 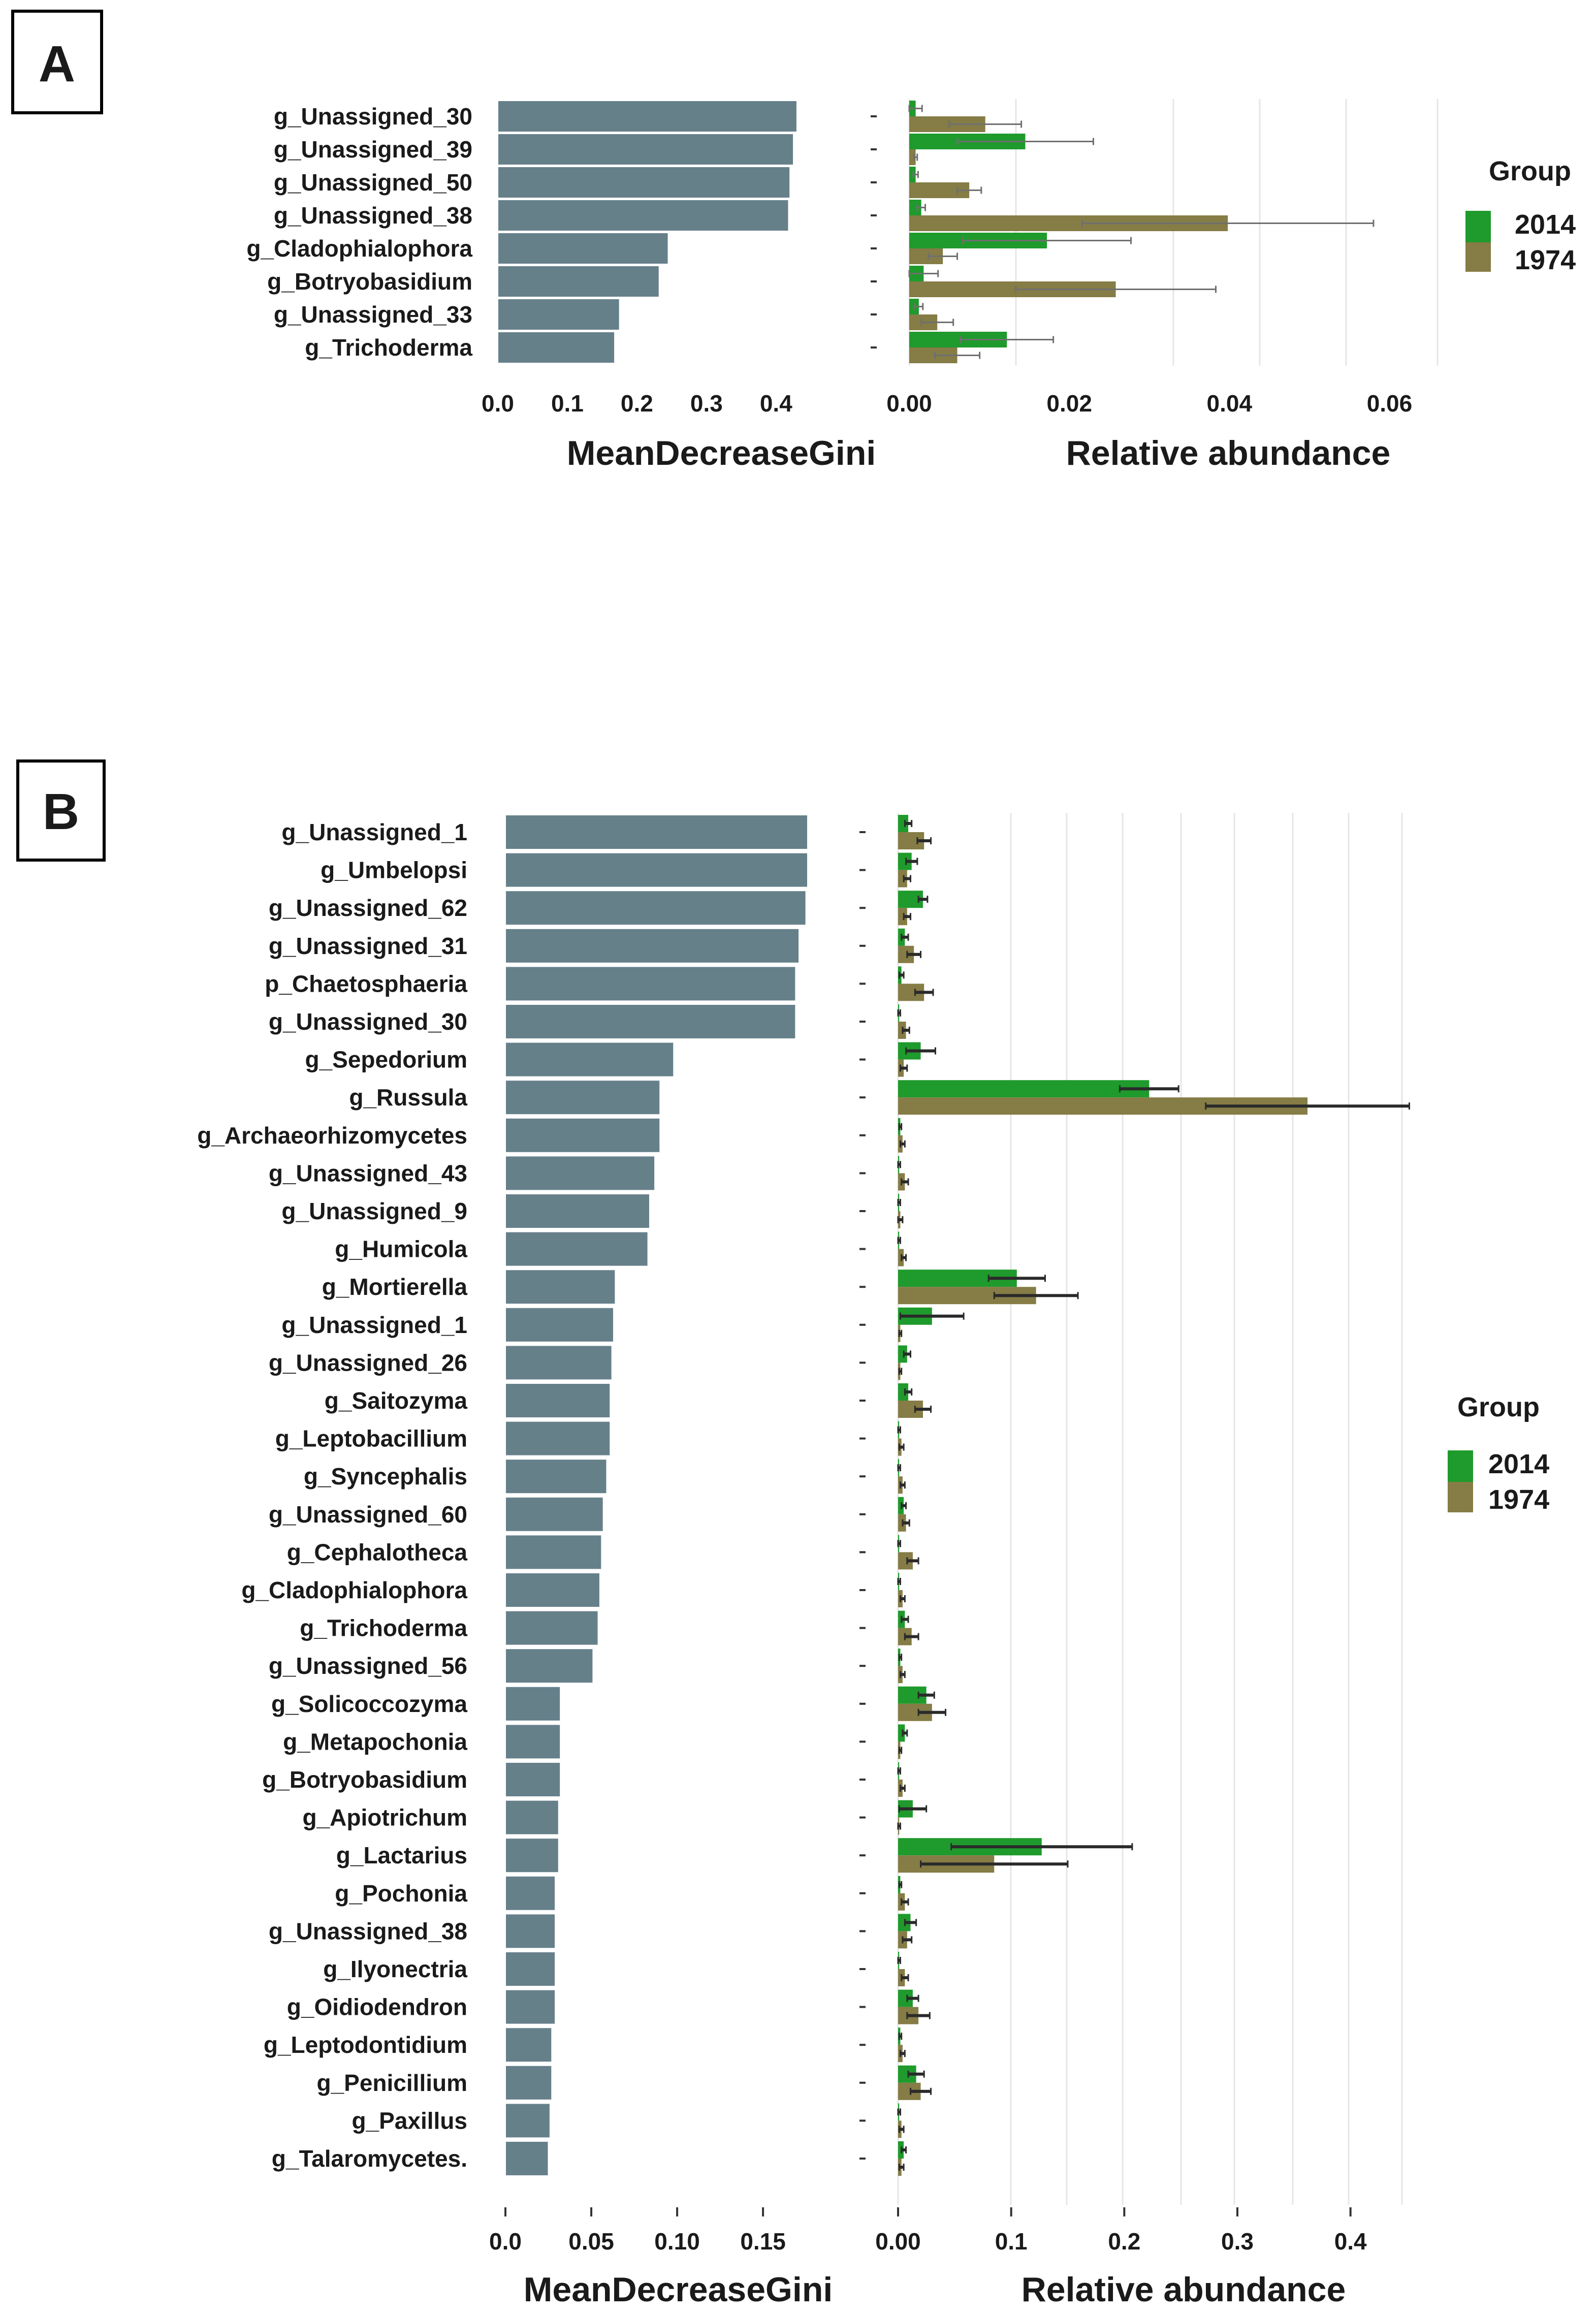 What do you see at coordinates (898, 2241) in the screenshot?
I see `panel-b-abundance-tick-label: 0.00` at bounding box center [898, 2241].